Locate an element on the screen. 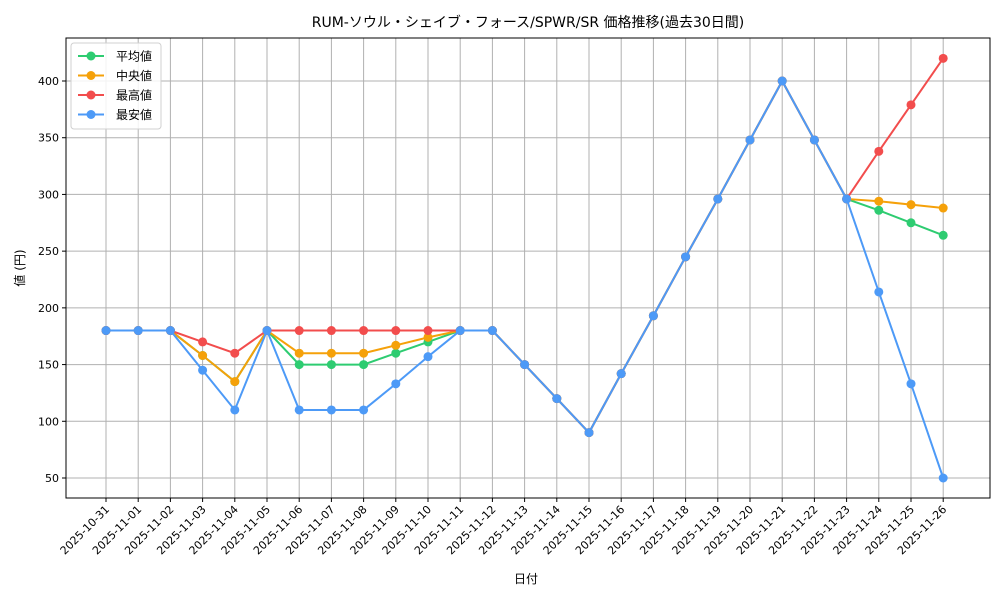  legend-label: 中央値 is located at coordinates (134, 75).